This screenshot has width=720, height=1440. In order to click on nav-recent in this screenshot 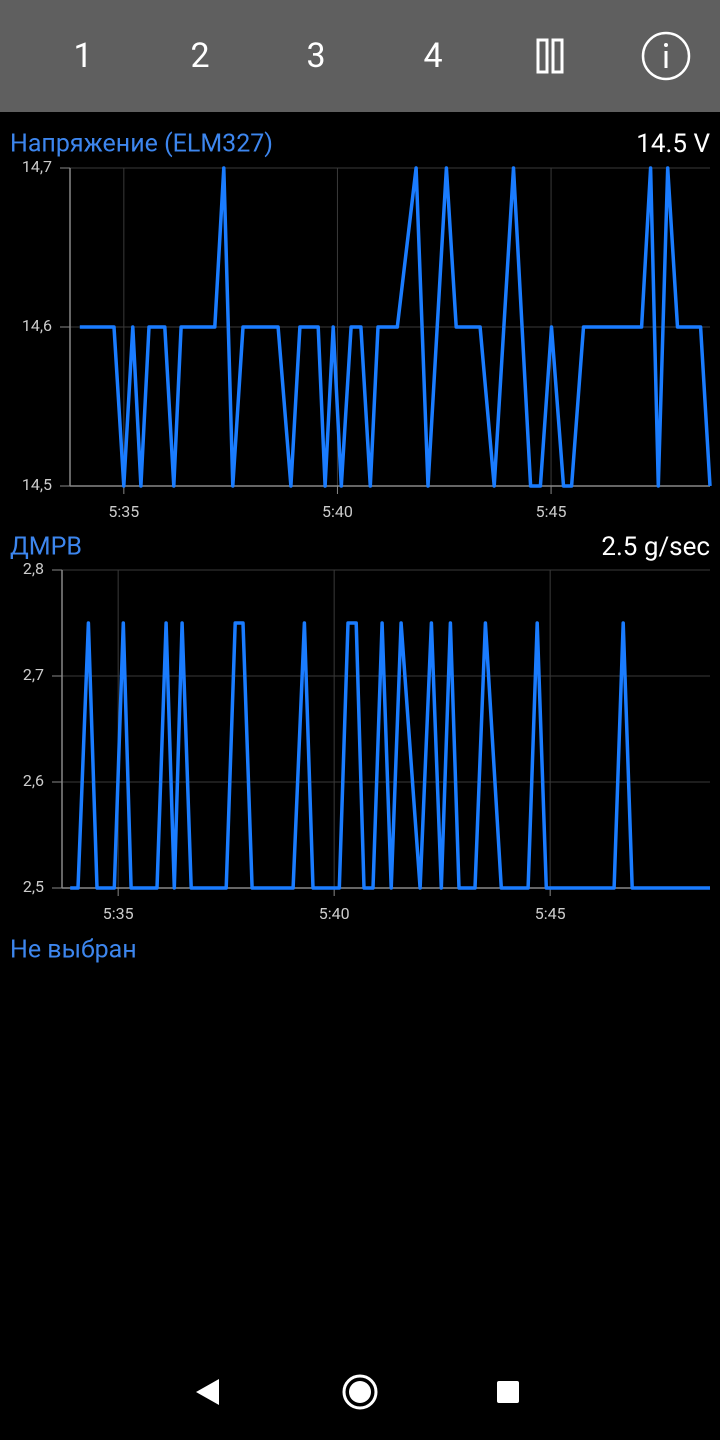, I will do `click(508, 1392)`.